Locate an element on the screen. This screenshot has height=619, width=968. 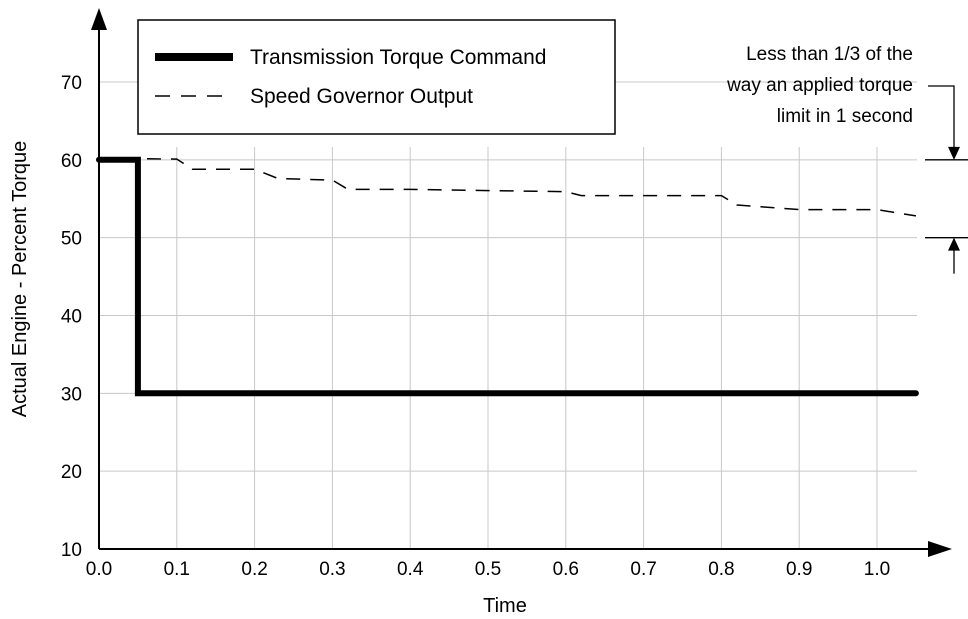
y-tick-label: 70 is located at coordinates (71, 83).